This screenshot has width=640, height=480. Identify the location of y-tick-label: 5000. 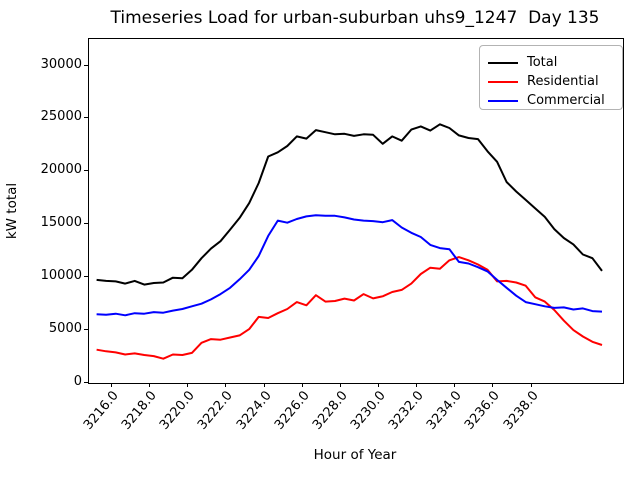
(65, 329).